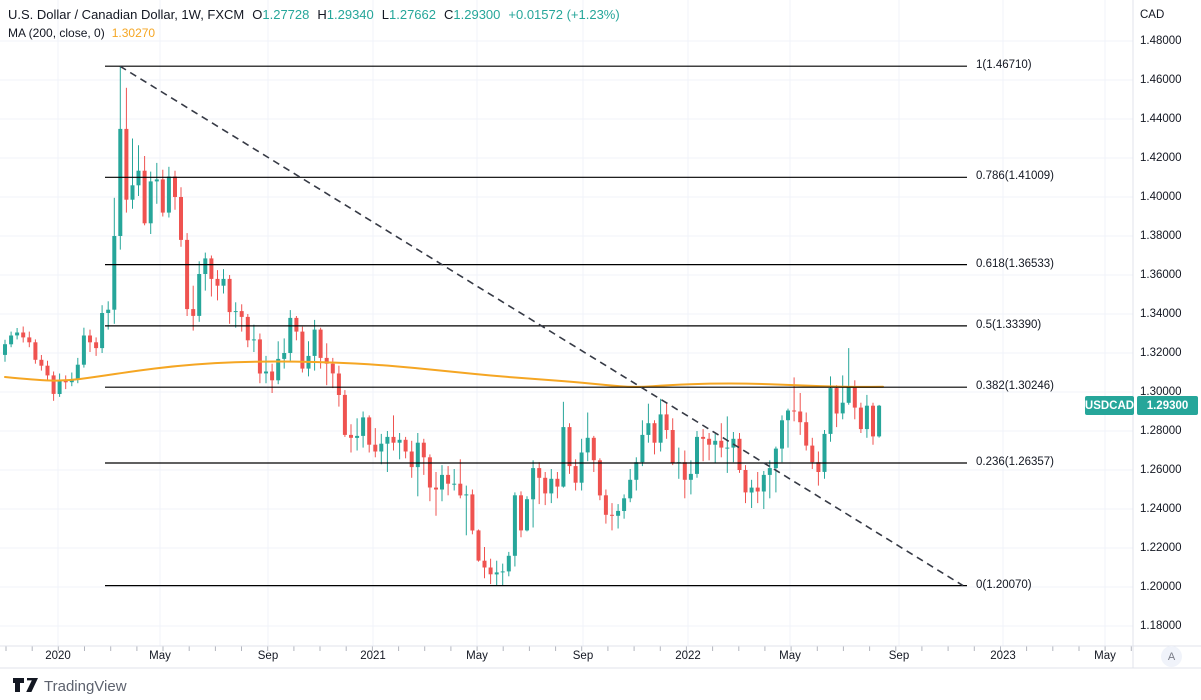 Image resolution: width=1201 pixels, height=700 pixels. What do you see at coordinates (449, 14) in the screenshot?
I see `close-label: C` at bounding box center [449, 14].